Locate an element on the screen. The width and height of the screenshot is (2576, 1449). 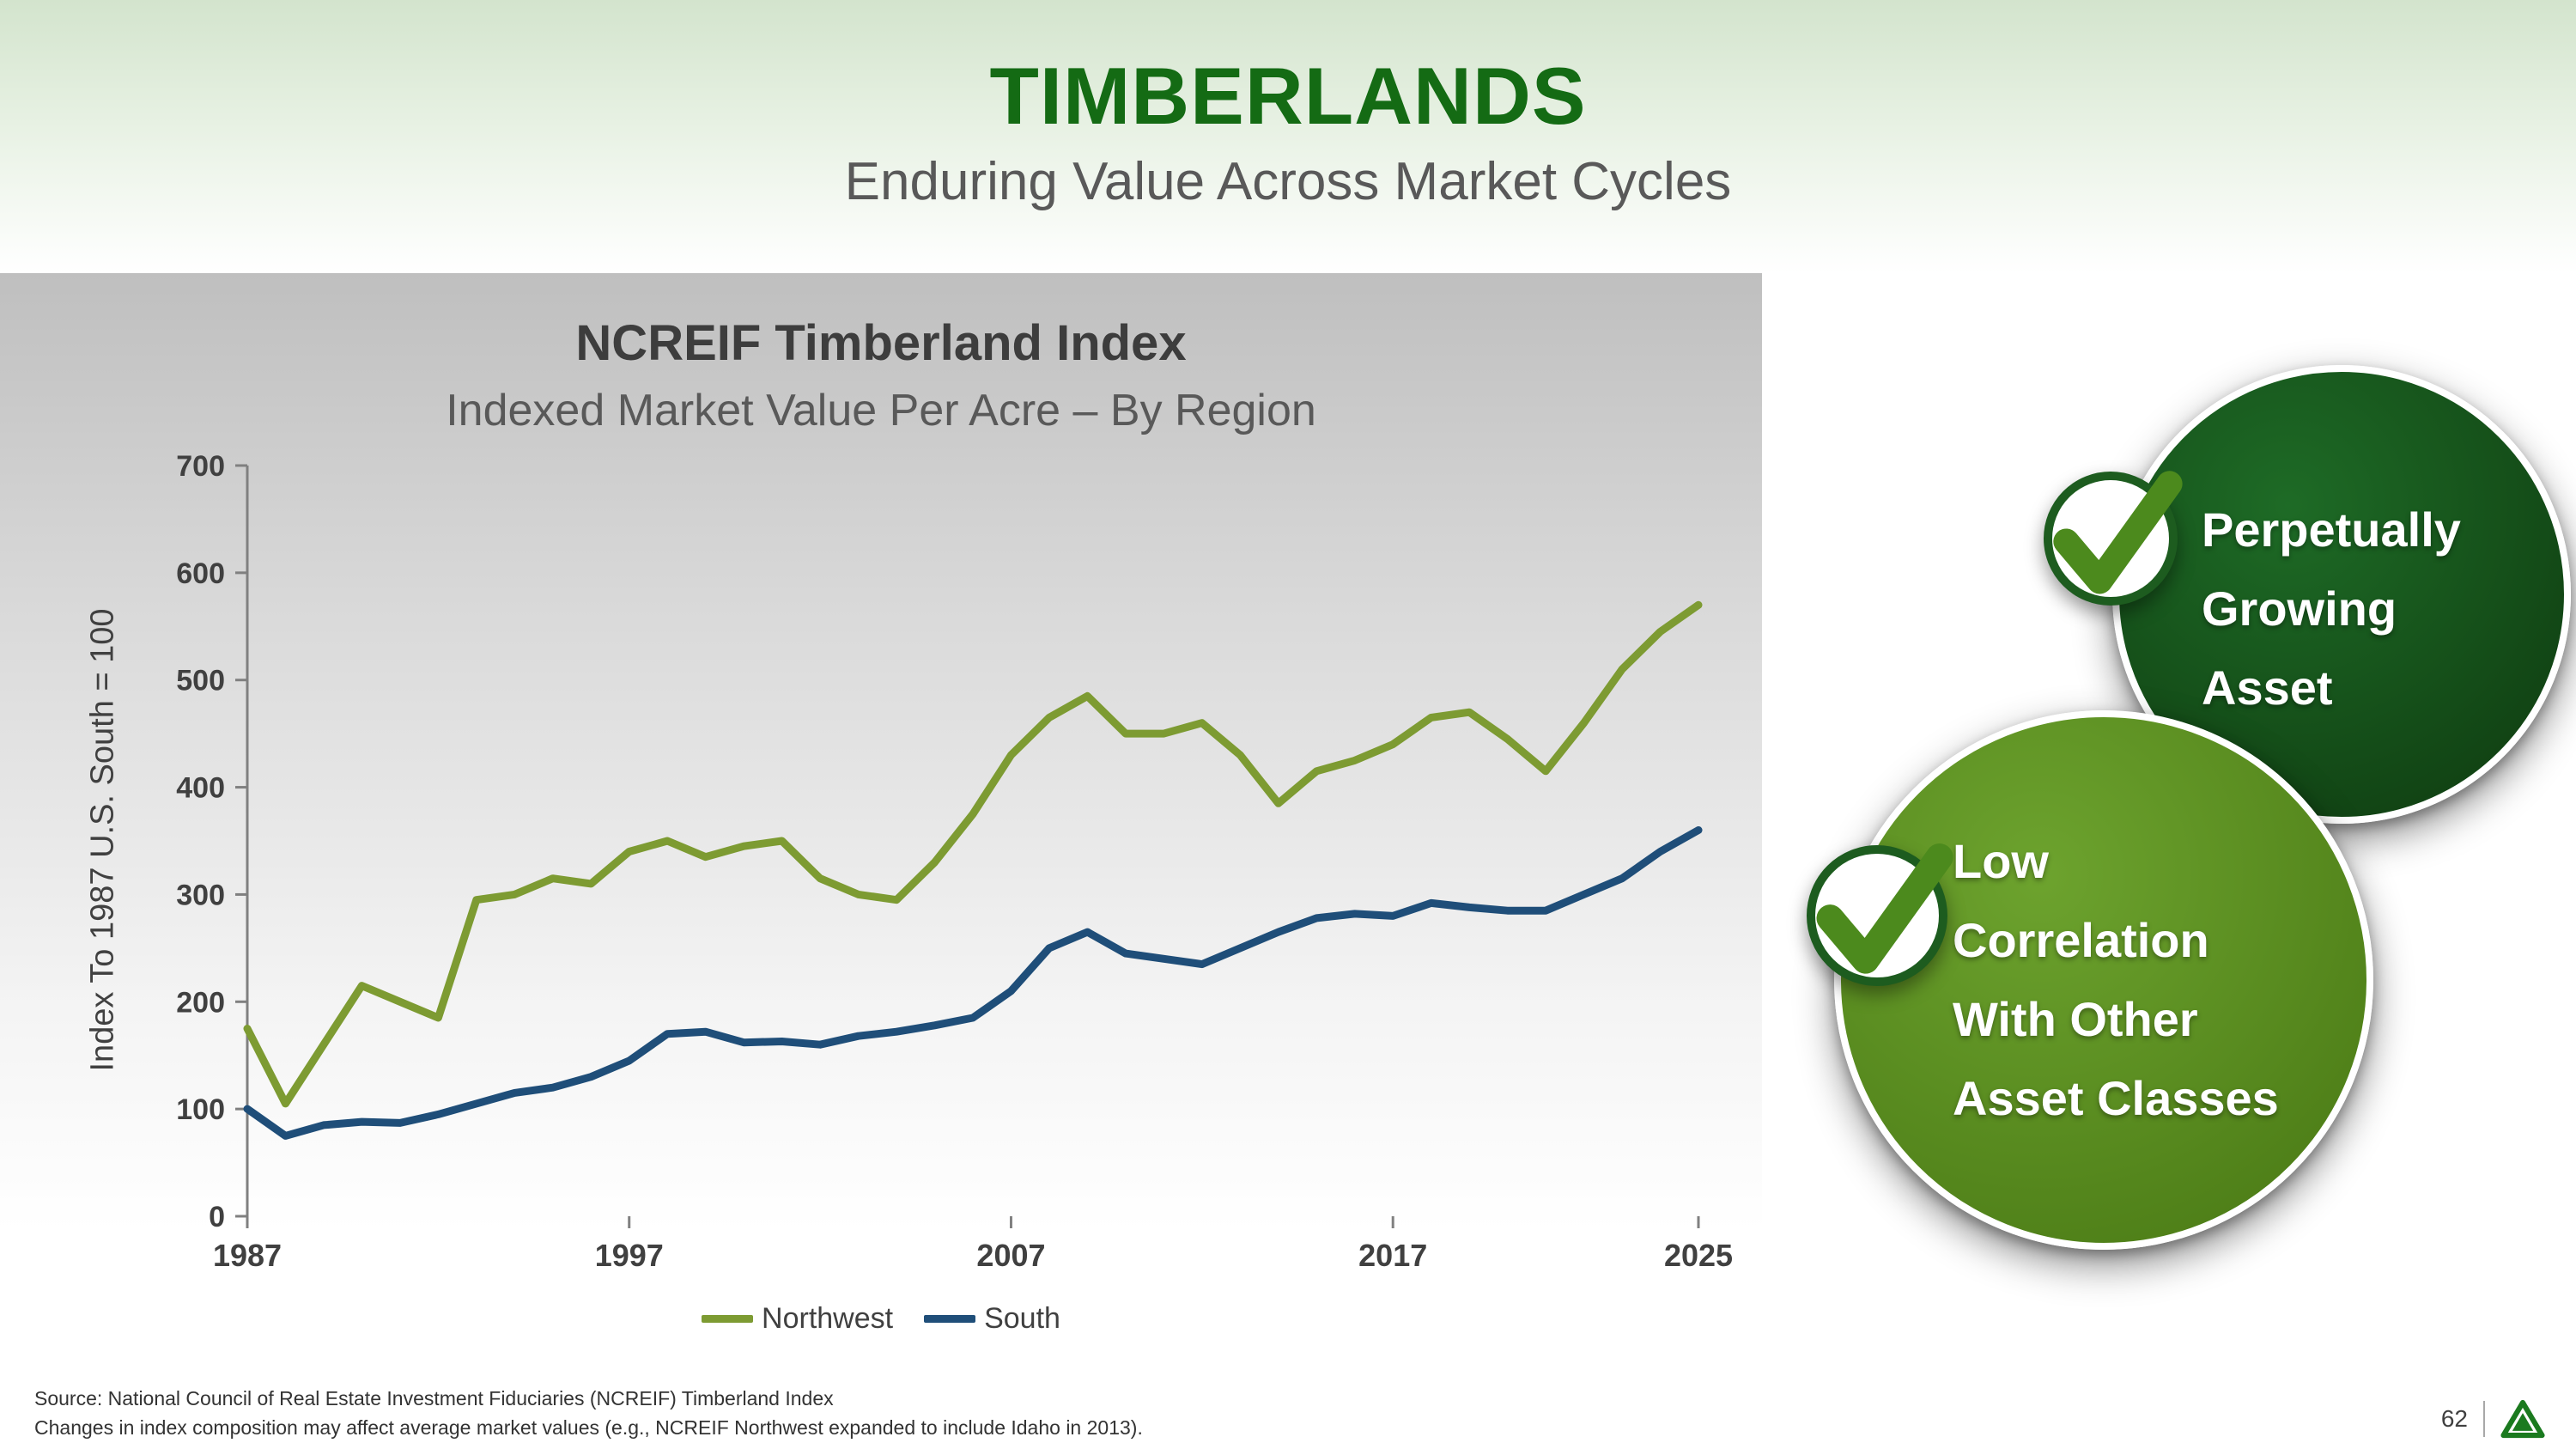
svg-text: 400 is located at coordinates (201, 788).